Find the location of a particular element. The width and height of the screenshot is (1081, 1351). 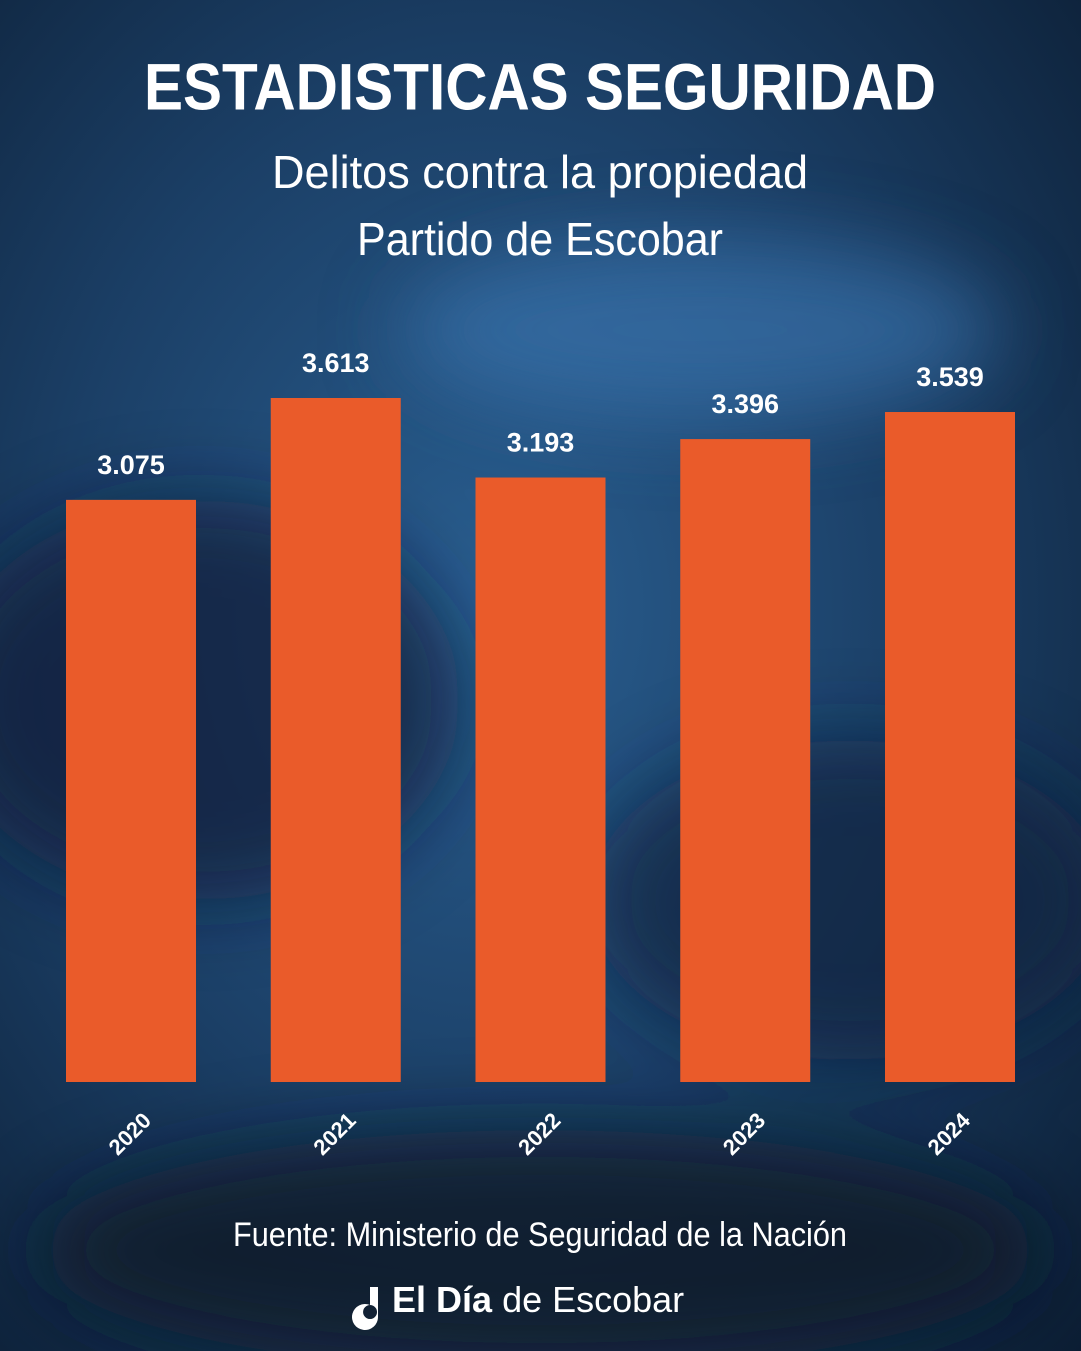

chart-title: ESTADISTICAS SEGURIDAD is located at coordinates (540, 86).